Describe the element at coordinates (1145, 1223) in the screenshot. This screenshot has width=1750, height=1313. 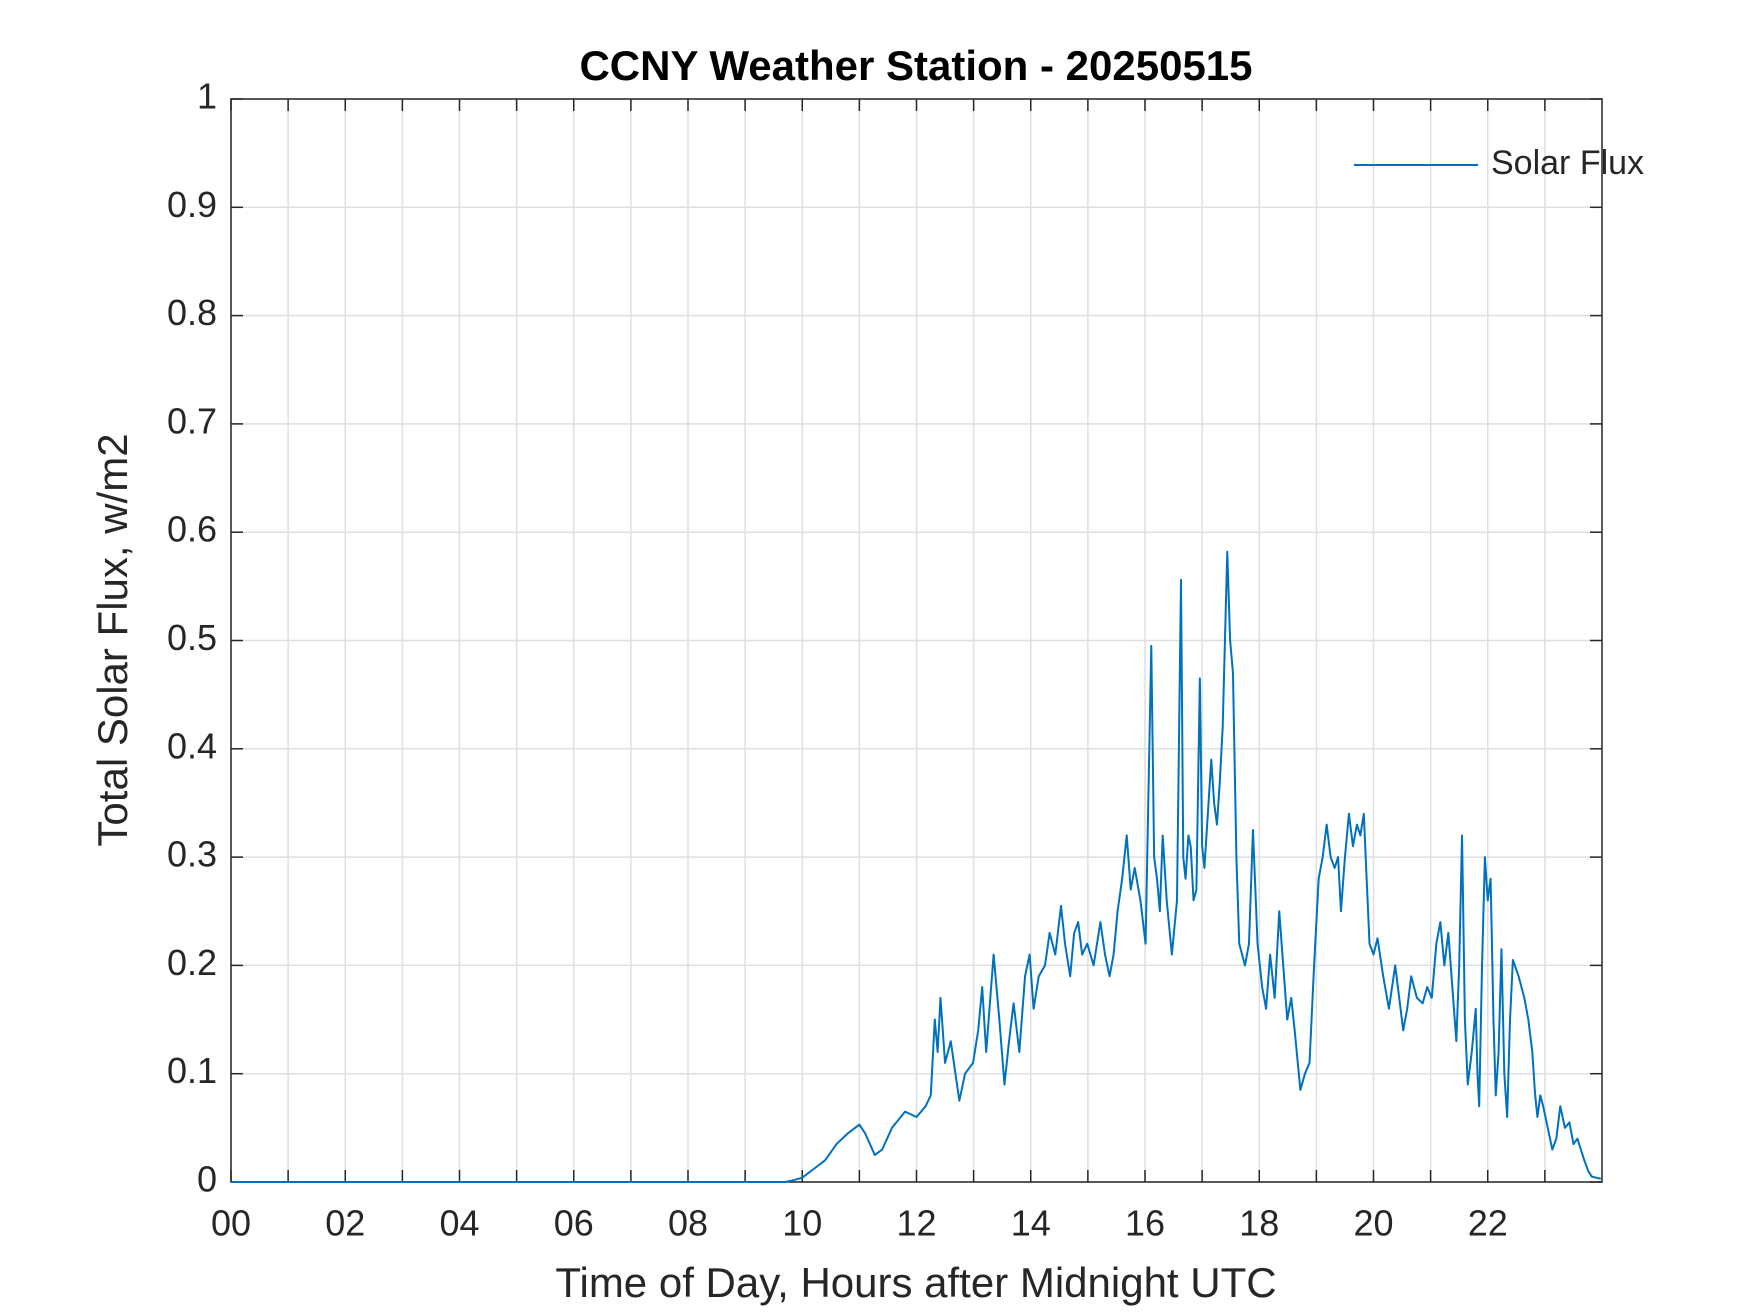
I see `x-tick-label: 16` at that location.